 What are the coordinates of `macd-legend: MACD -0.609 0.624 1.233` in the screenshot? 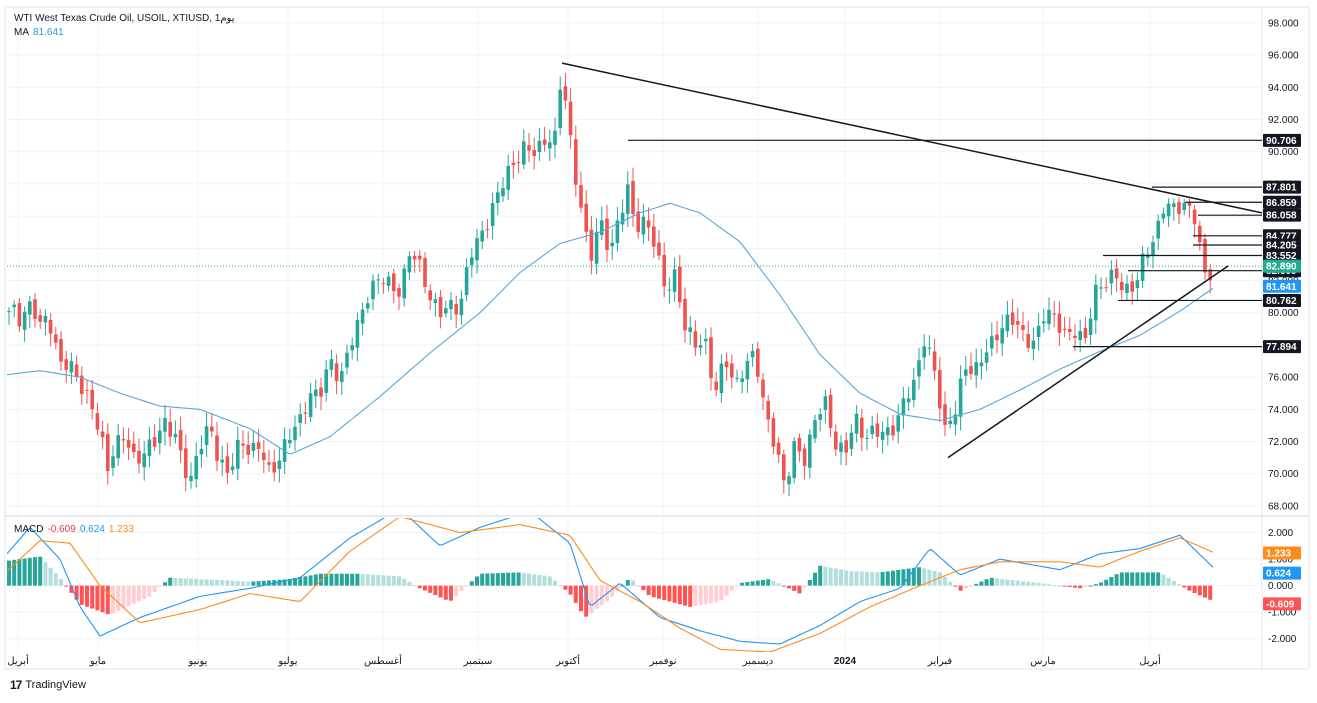 It's located at (74, 529).